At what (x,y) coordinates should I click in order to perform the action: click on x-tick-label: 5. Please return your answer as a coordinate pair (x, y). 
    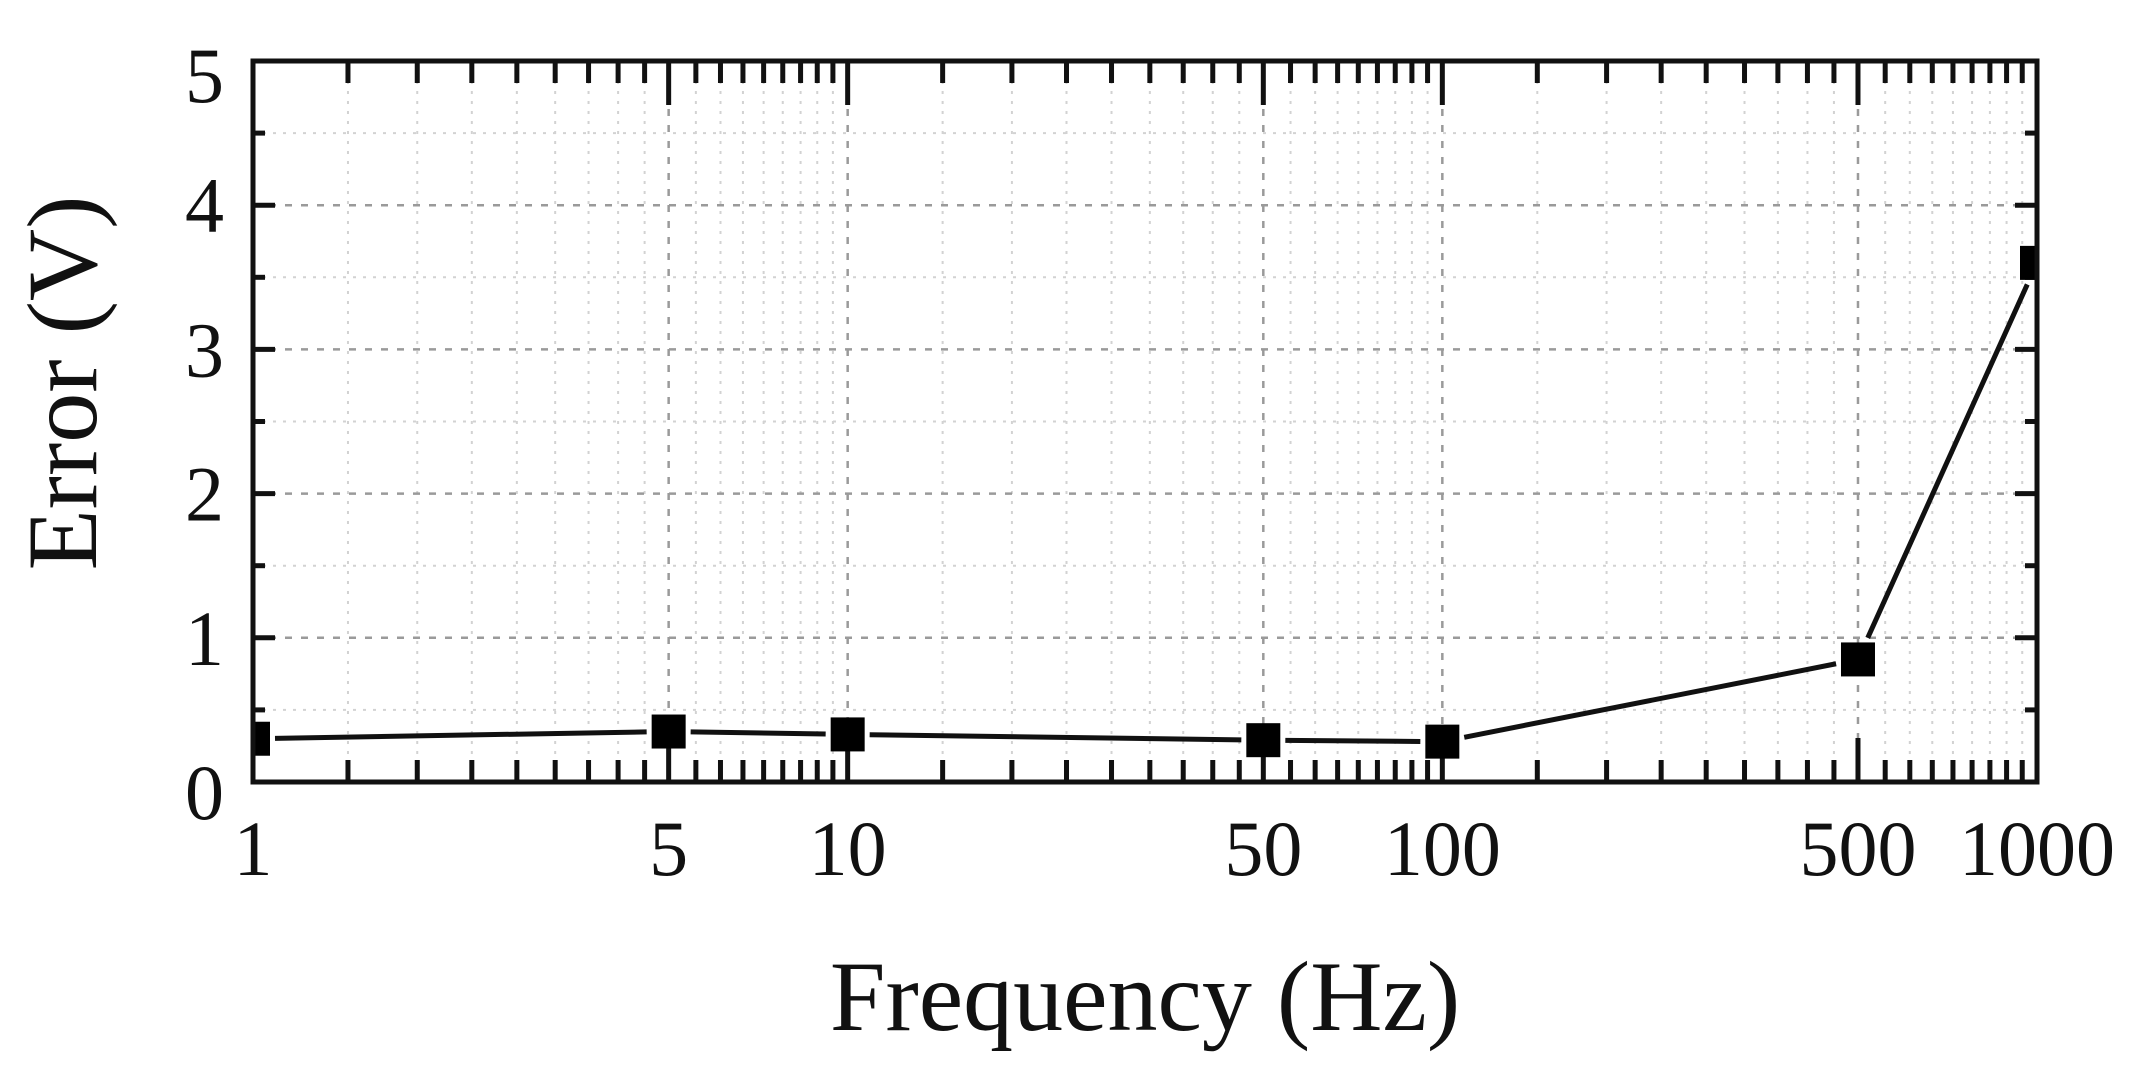
    Looking at the image, I should click on (668, 848).